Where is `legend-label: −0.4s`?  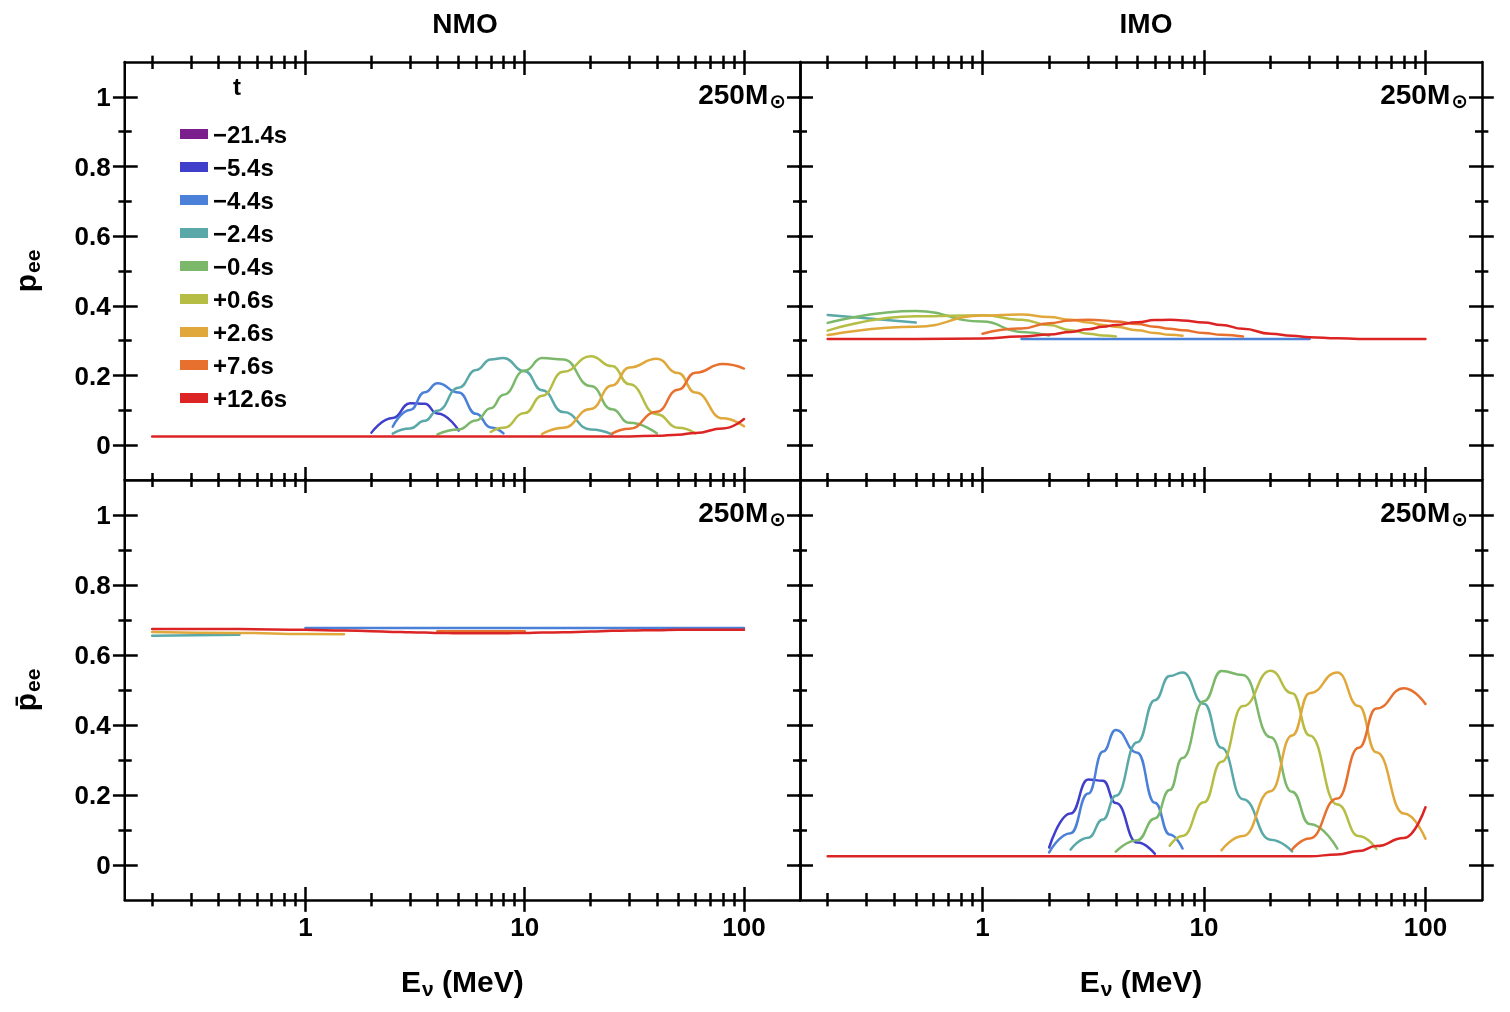 legend-label: −0.4s is located at coordinates (243, 266).